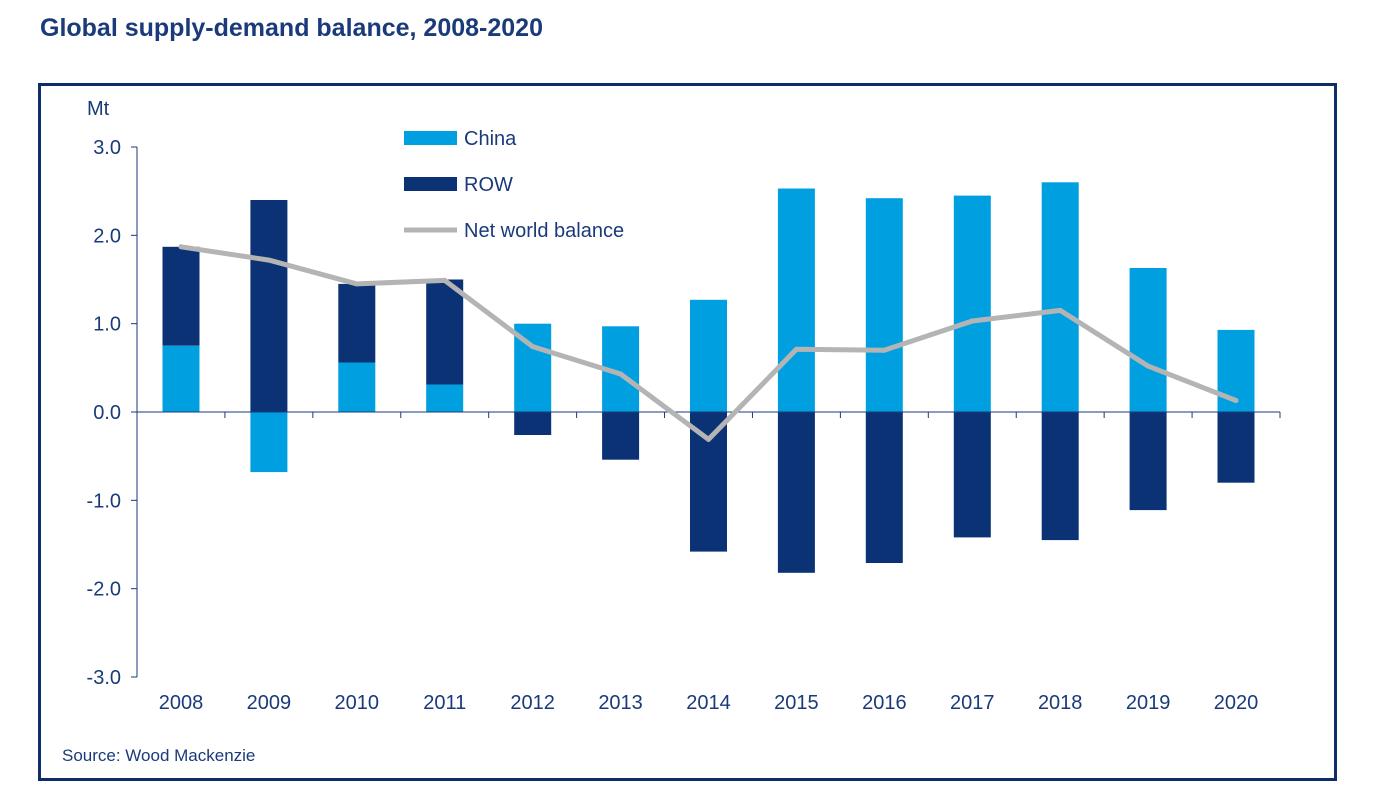  What do you see at coordinates (621, 436) in the screenshot?
I see `bar-row-2013` at bounding box center [621, 436].